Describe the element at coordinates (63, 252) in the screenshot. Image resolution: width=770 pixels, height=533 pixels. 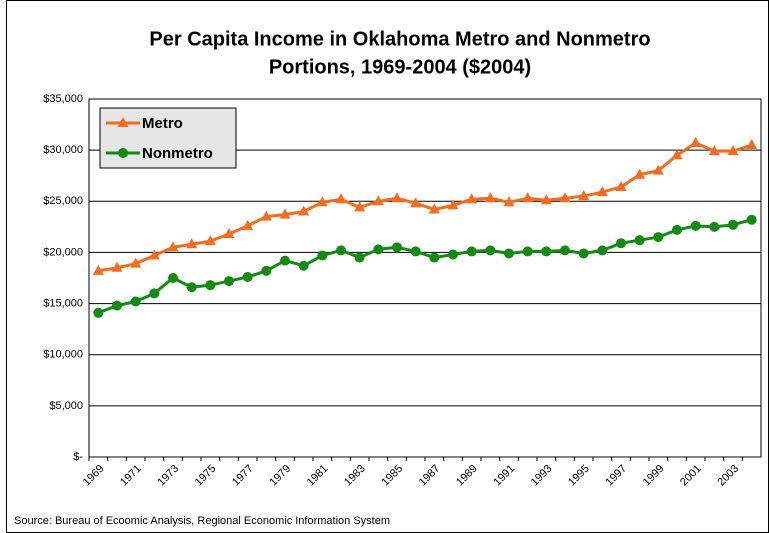
I see `y-tick-label: $20,000` at that location.